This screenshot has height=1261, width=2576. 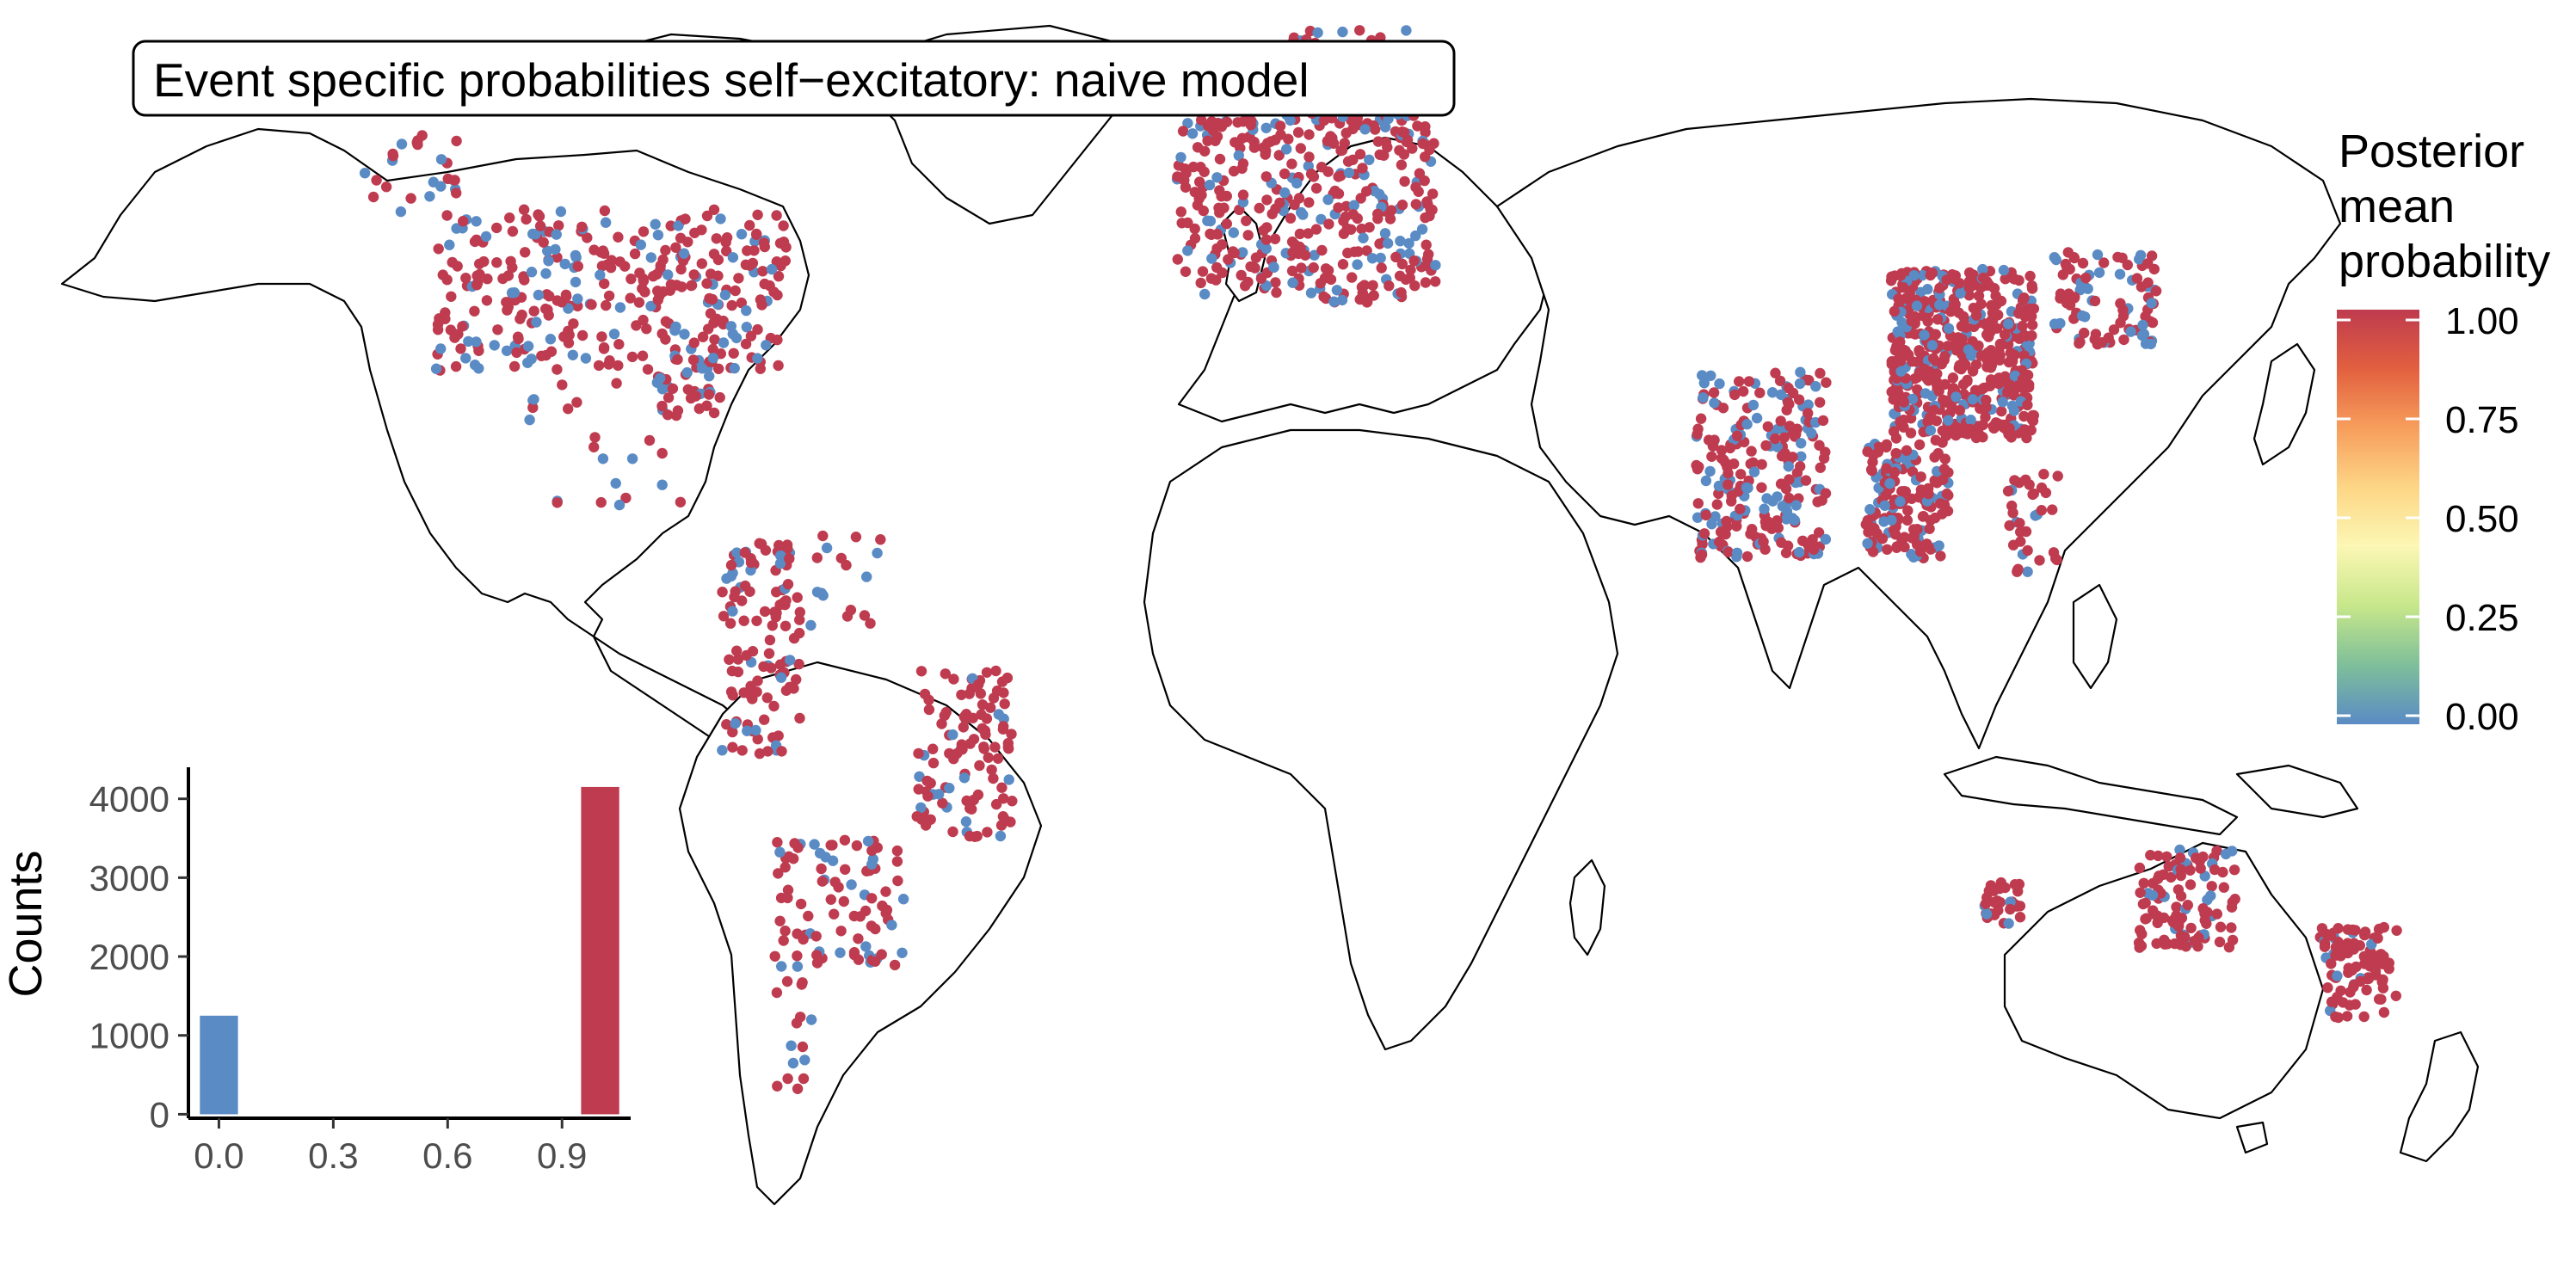 I want to click on indonesia-outline, so click(x=2091, y=795).